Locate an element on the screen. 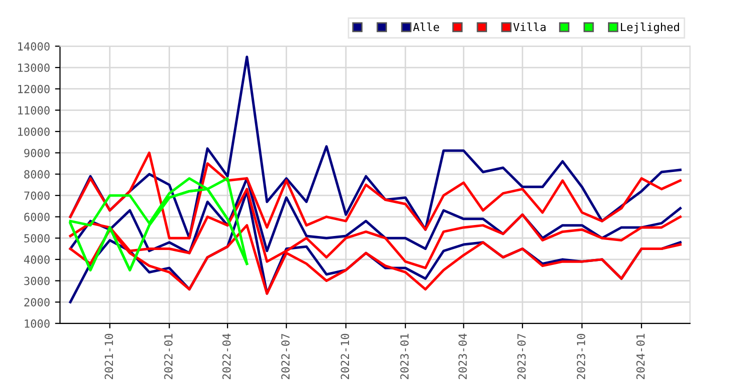 The width and height of the screenshot is (750, 385). y-tick-label: 9000 is located at coordinates (37, 153).